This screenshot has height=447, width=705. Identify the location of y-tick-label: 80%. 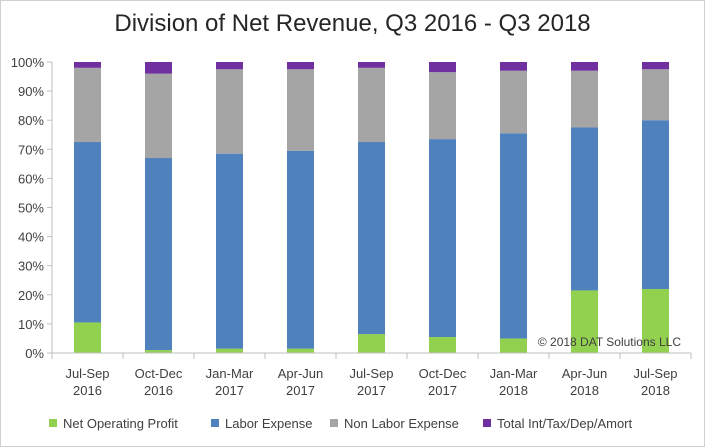
(31, 120).